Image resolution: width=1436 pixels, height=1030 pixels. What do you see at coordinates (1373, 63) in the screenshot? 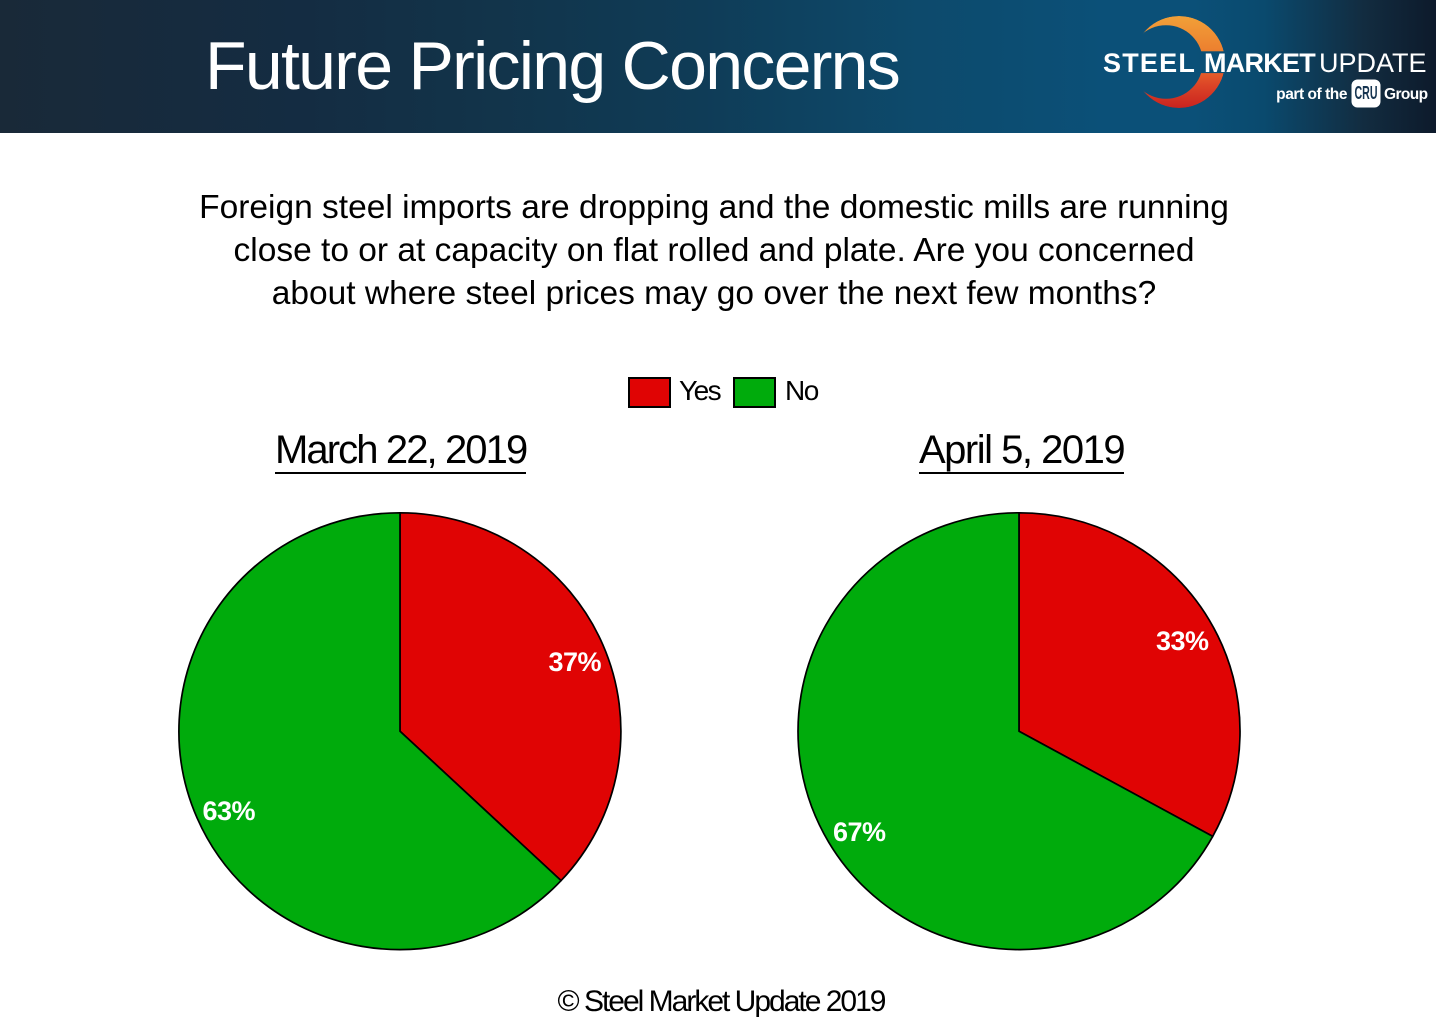
I see `svg-text: UPDATE` at bounding box center [1373, 63].